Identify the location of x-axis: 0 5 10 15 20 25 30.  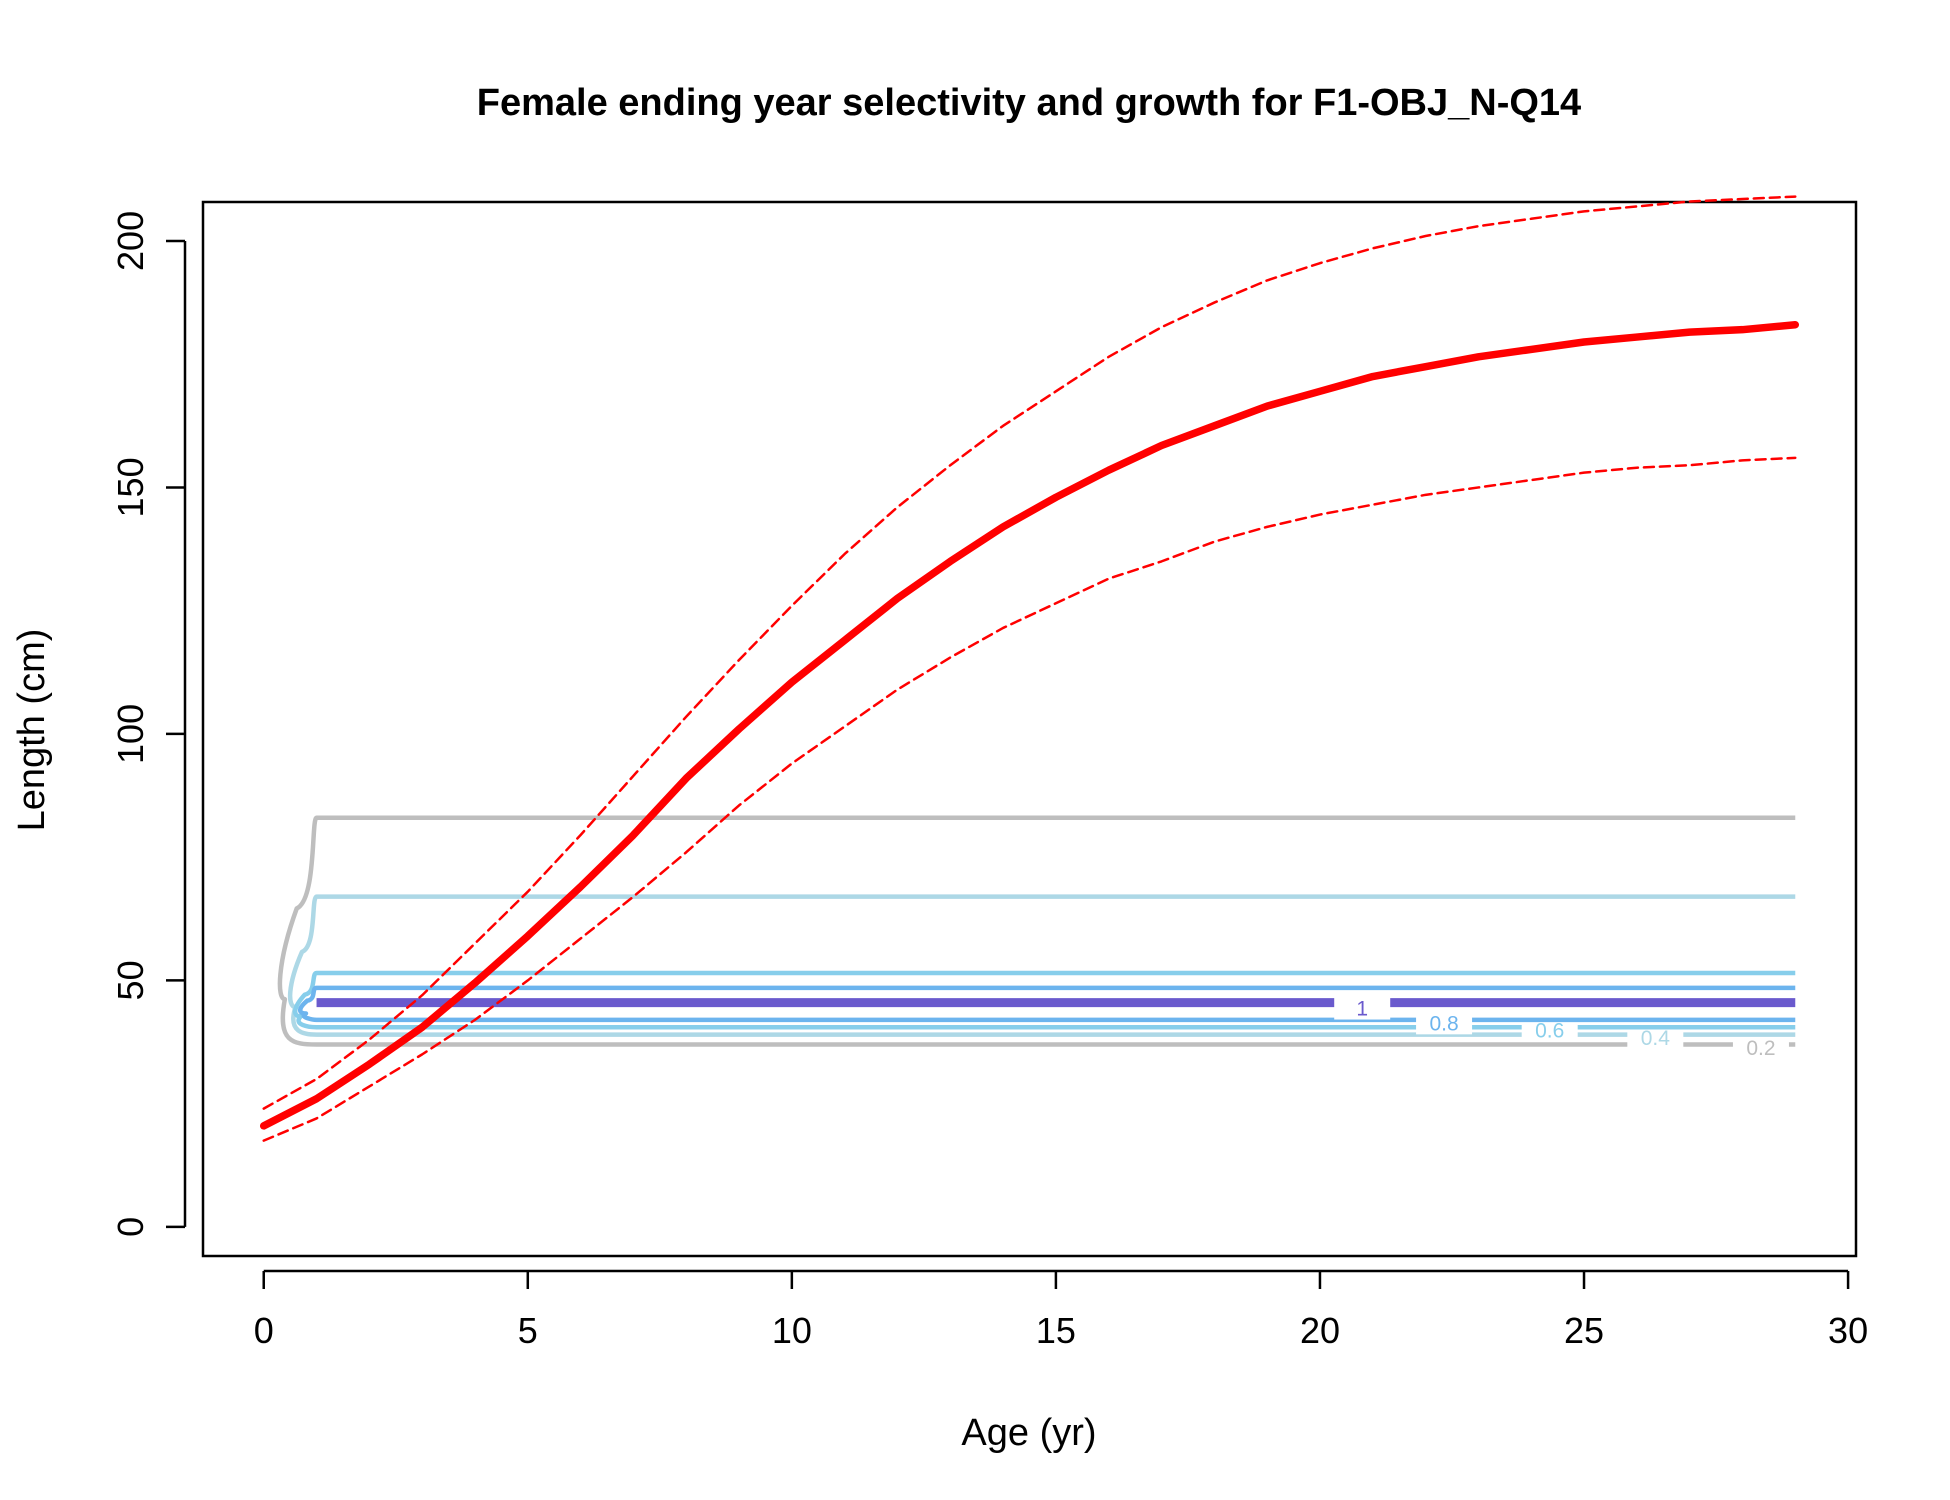
(1061, 1310).